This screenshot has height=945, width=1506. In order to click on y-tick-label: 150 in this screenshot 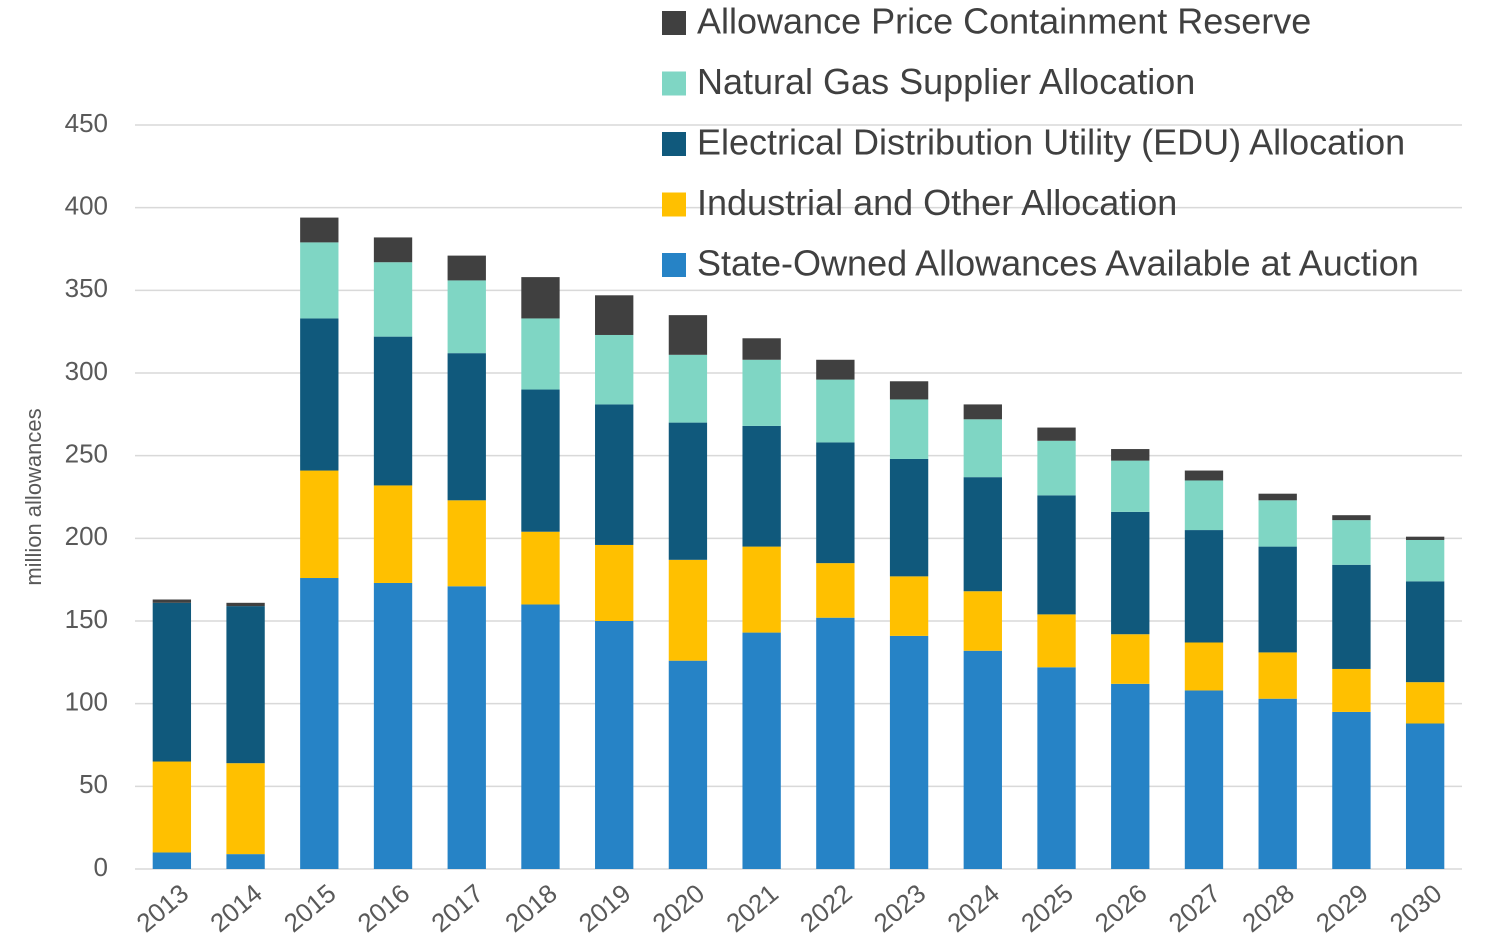, I will do `click(86, 619)`.